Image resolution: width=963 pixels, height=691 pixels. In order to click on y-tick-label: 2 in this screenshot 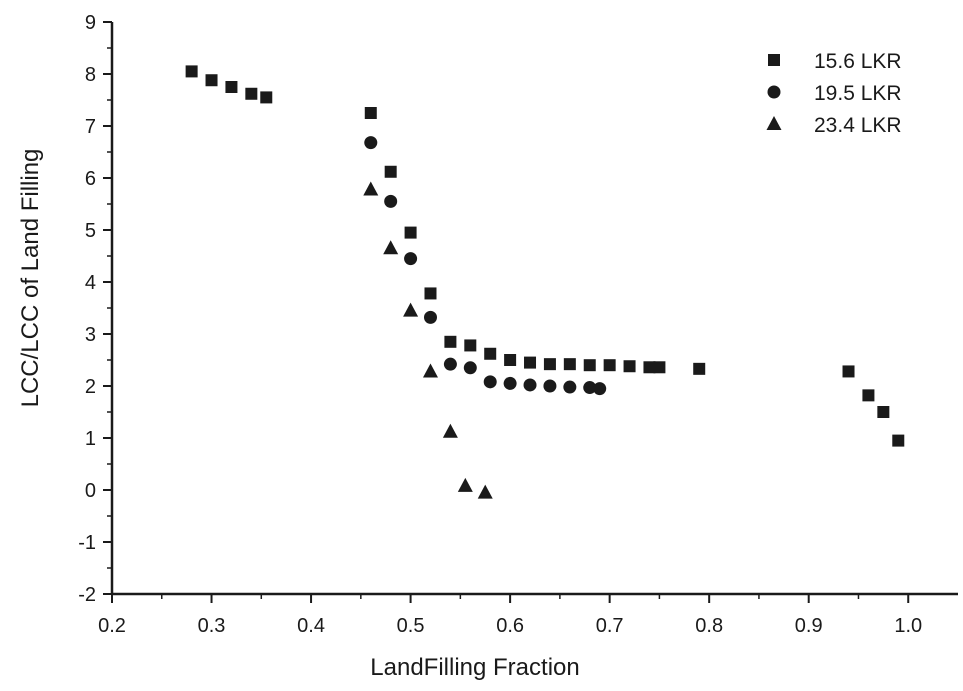, I will do `click(90, 387)`.